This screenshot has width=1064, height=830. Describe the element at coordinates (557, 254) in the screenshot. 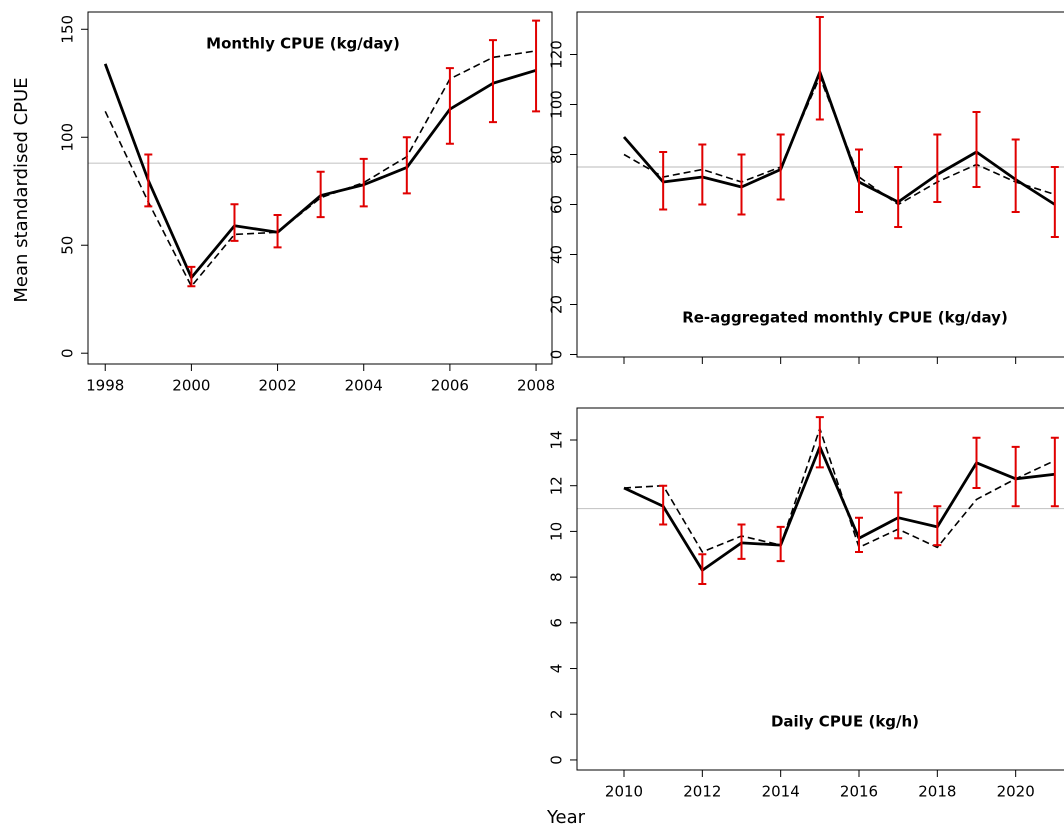

I see `y-tick-label: 40` at that location.